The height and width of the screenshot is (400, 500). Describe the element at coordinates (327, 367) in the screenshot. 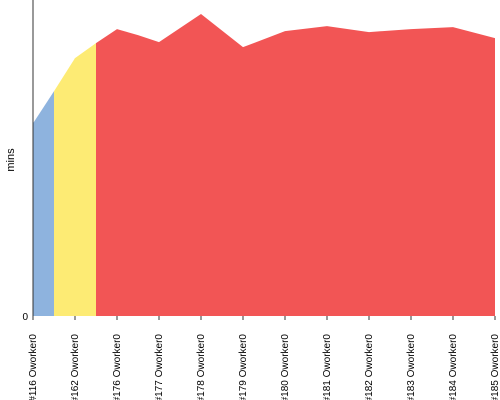

I see `x-tick-label: #181 Oworker0` at that location.